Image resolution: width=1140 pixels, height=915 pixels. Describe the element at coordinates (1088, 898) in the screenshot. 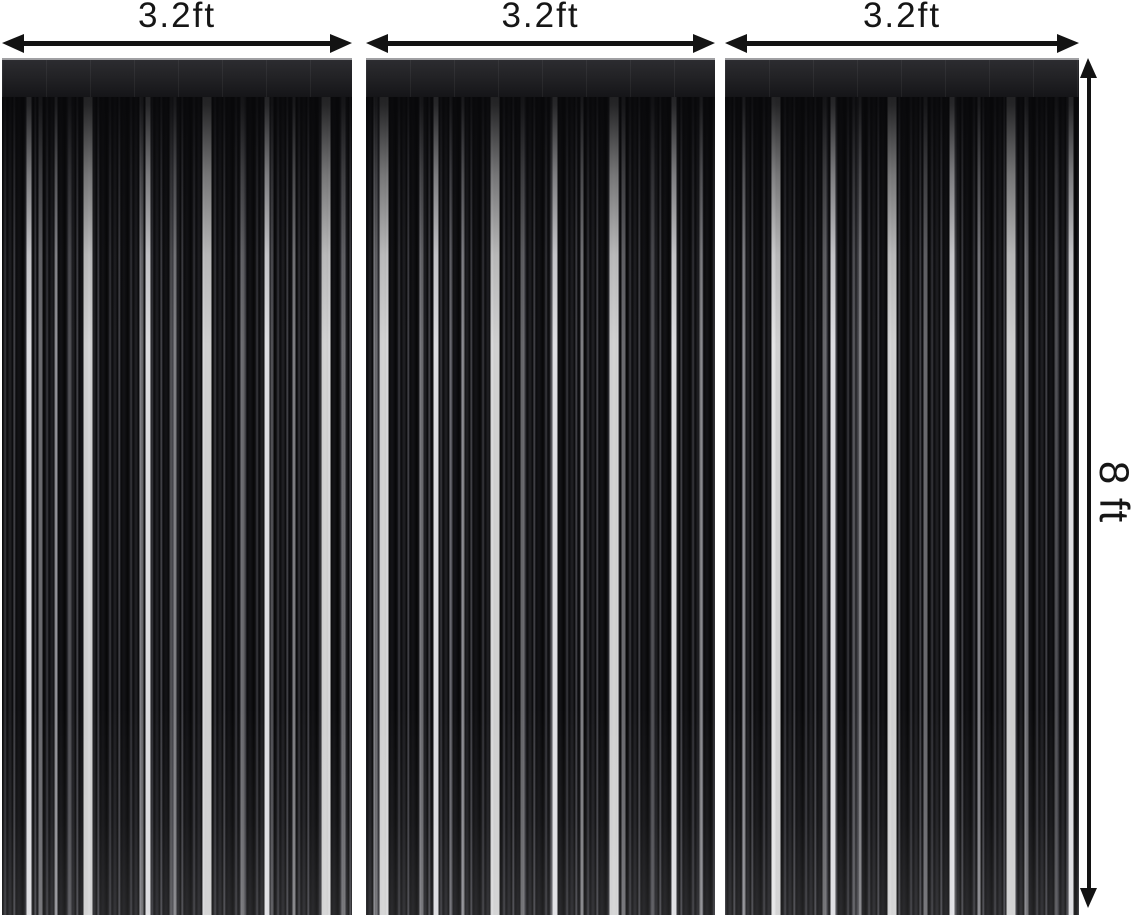

I see `arrowhead-down-icon` at that location.